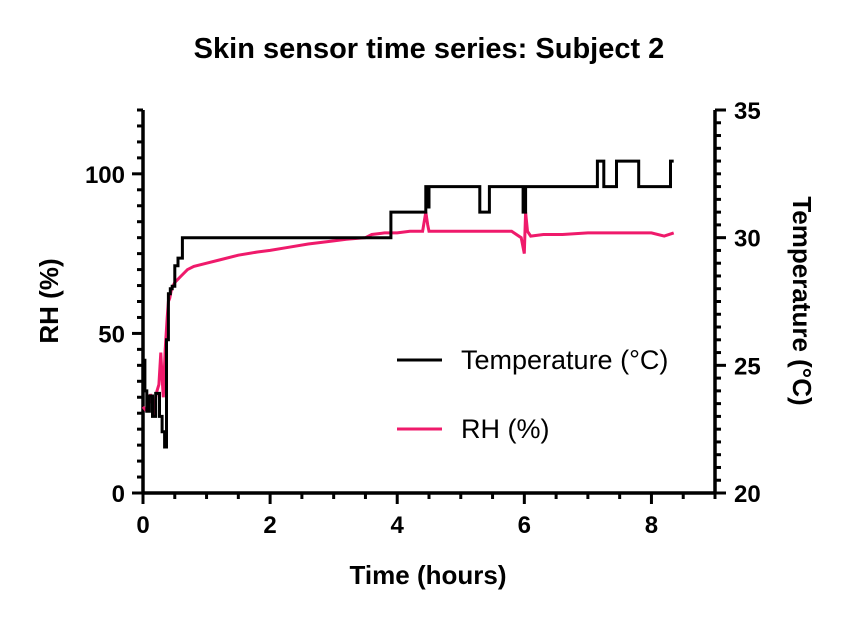 The height and width of the screenshot is (619, 850). I want to click on x-tick-label: 2, so click(269, 525).